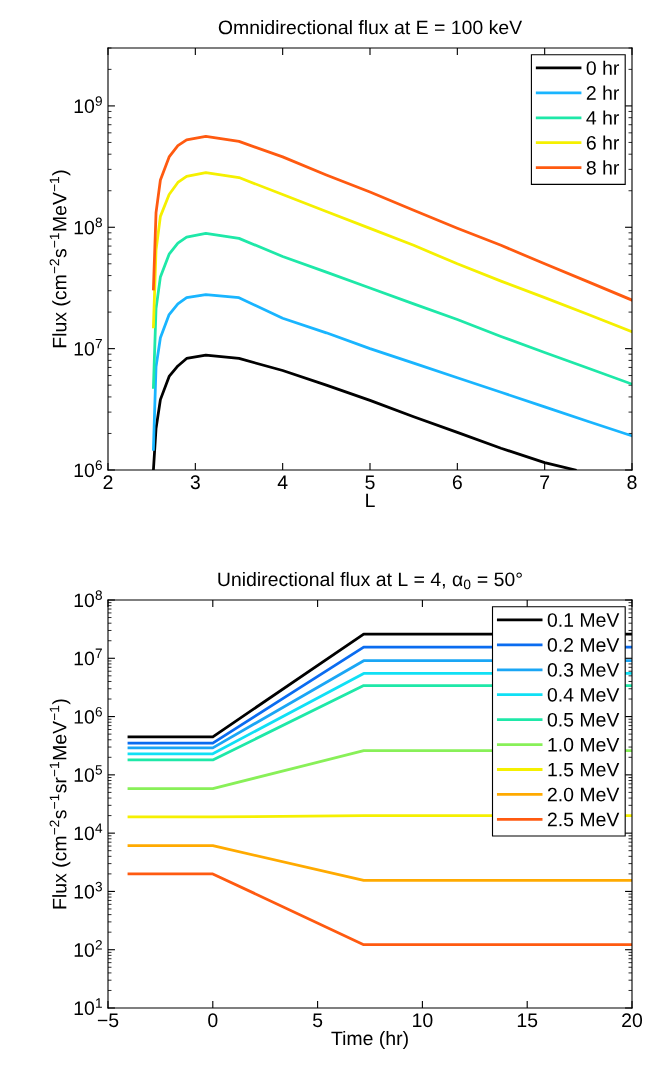  What do you see at coordinates (603, 142) in the screenshot?
I see `legend-label: 6 hr` at bounding box center [603, 142].